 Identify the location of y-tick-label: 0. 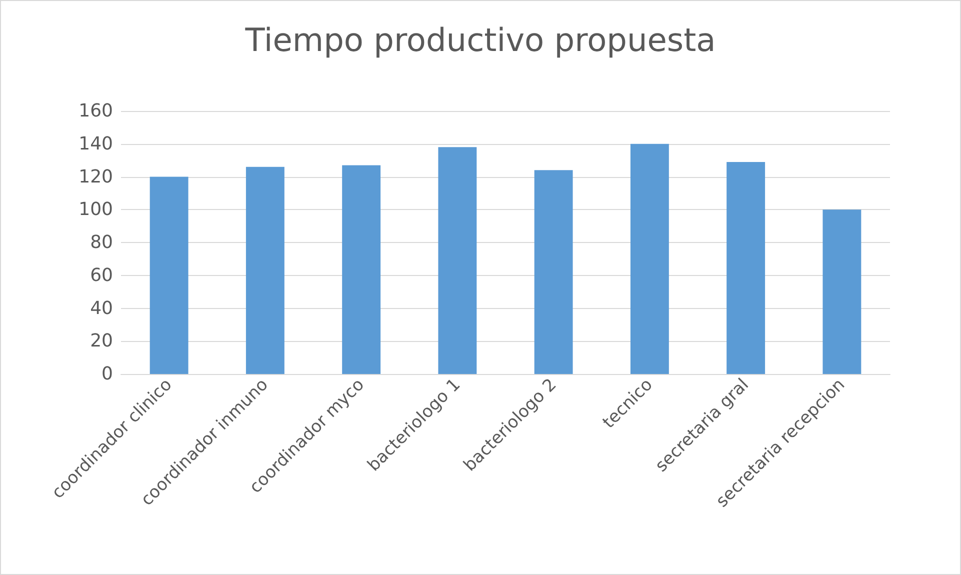
(107, 374).